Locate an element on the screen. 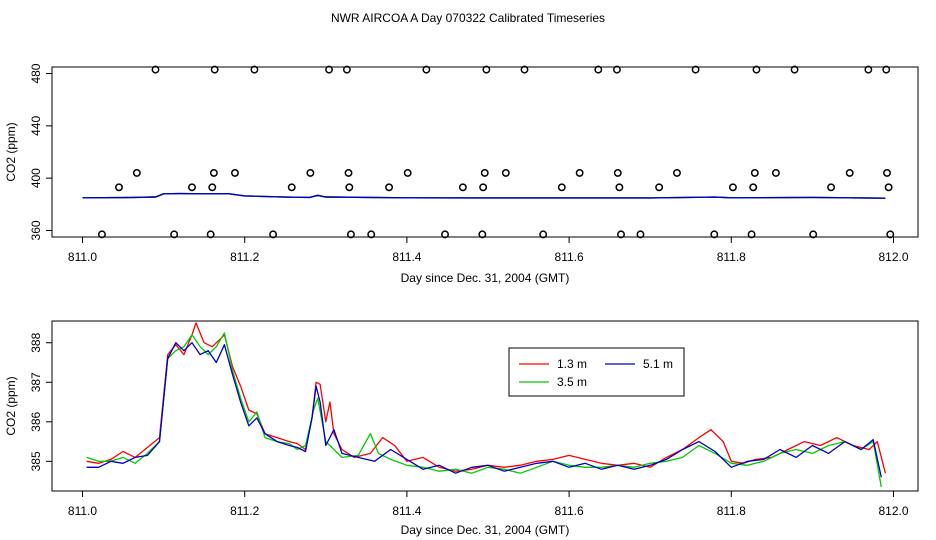 This screenshot has height=540, width=936. bottom-x-tick-label: 811.6 is located at coordinates (569, 511).